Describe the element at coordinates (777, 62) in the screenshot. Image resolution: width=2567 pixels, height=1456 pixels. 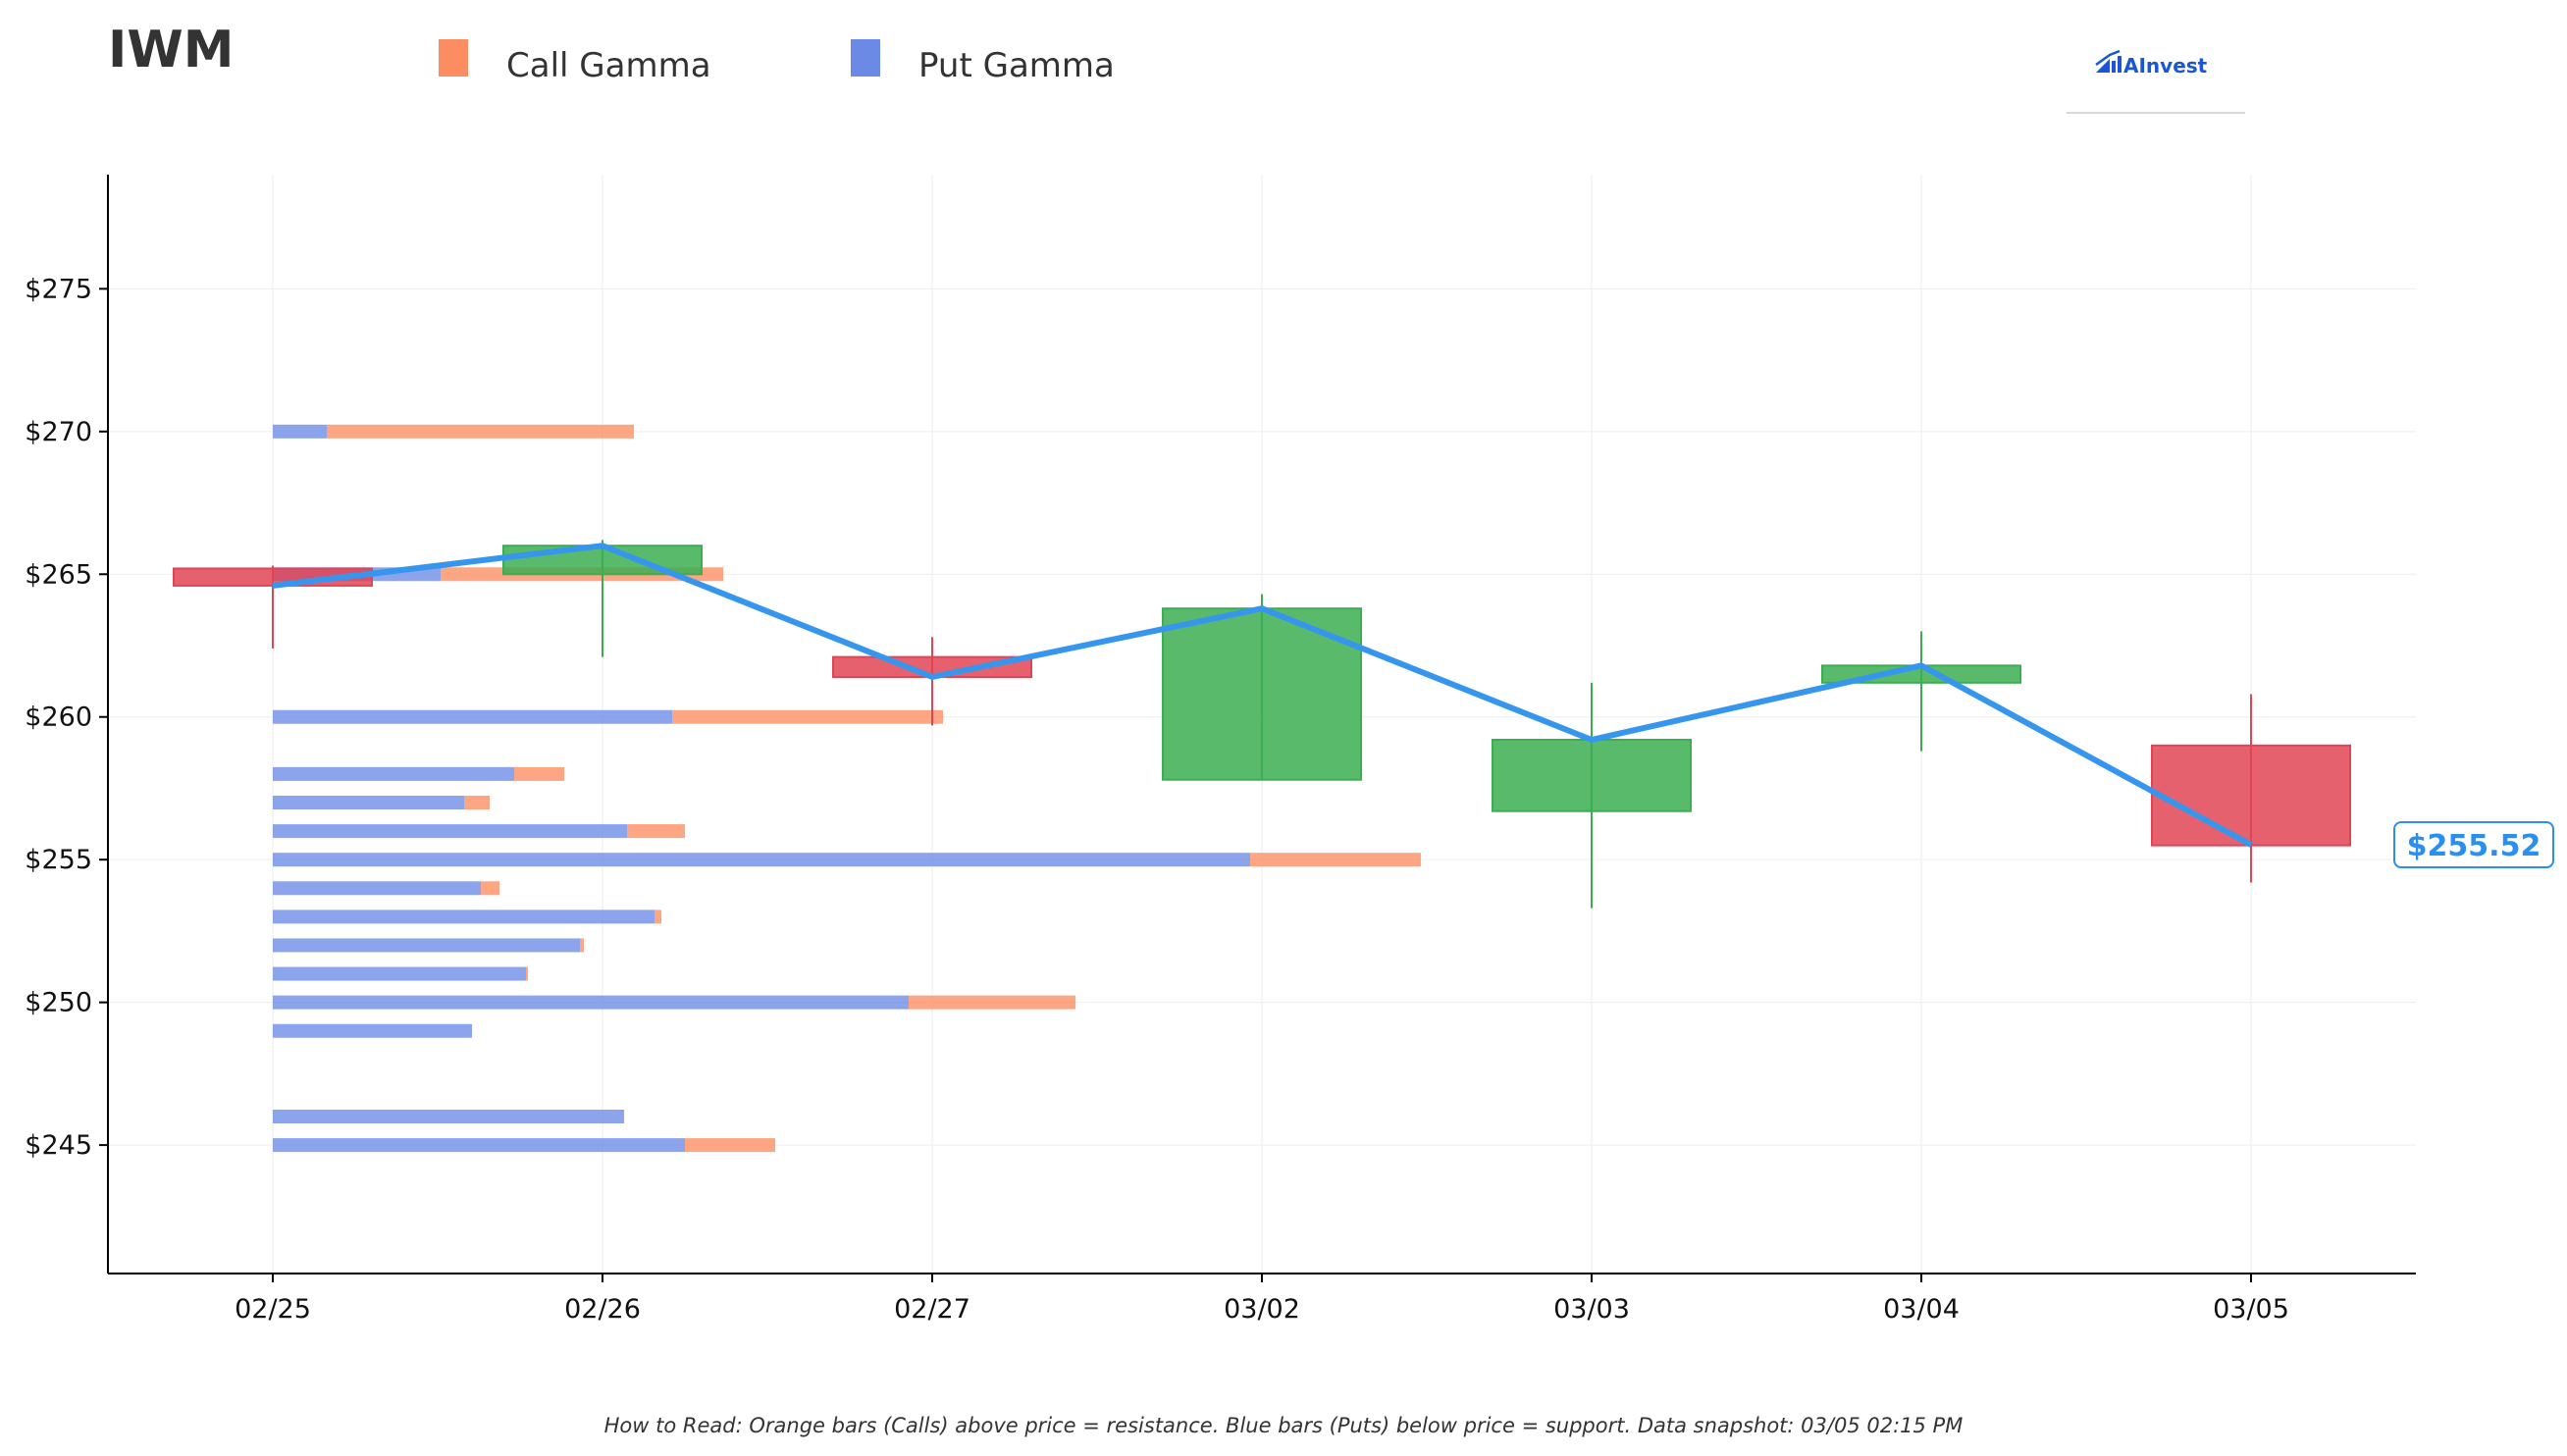
I see `legend: Call Gamma Put Gamma` at that location.